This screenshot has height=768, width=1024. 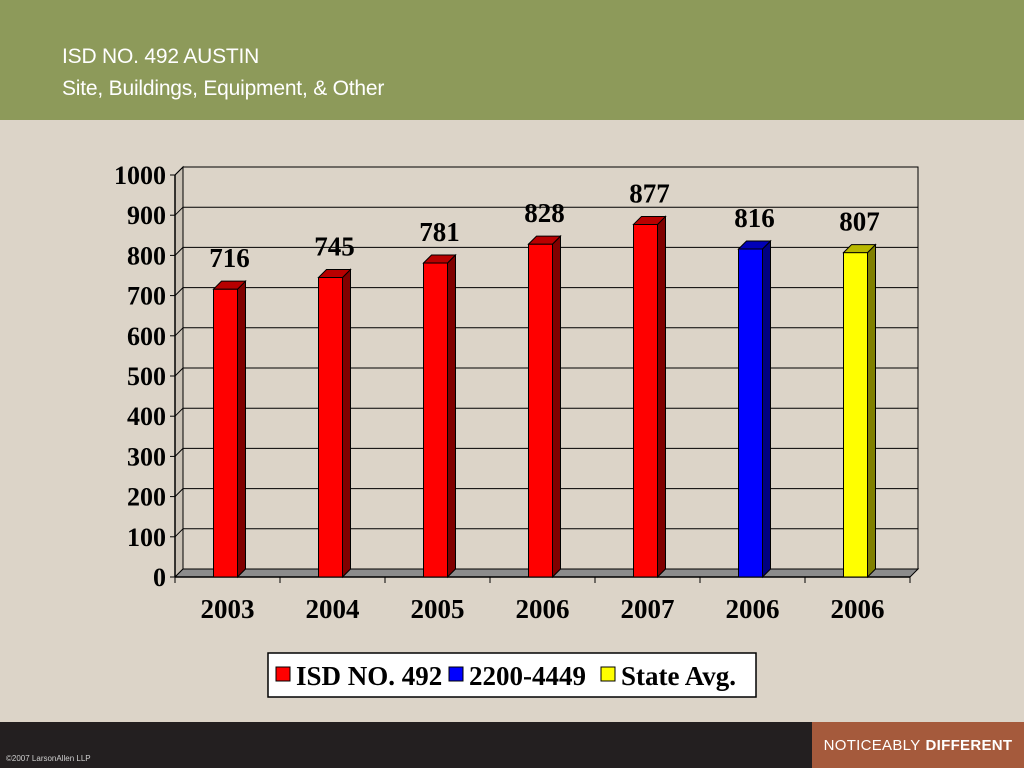 I want to click on y-tick-label: 800, so click(x=146, y=255).